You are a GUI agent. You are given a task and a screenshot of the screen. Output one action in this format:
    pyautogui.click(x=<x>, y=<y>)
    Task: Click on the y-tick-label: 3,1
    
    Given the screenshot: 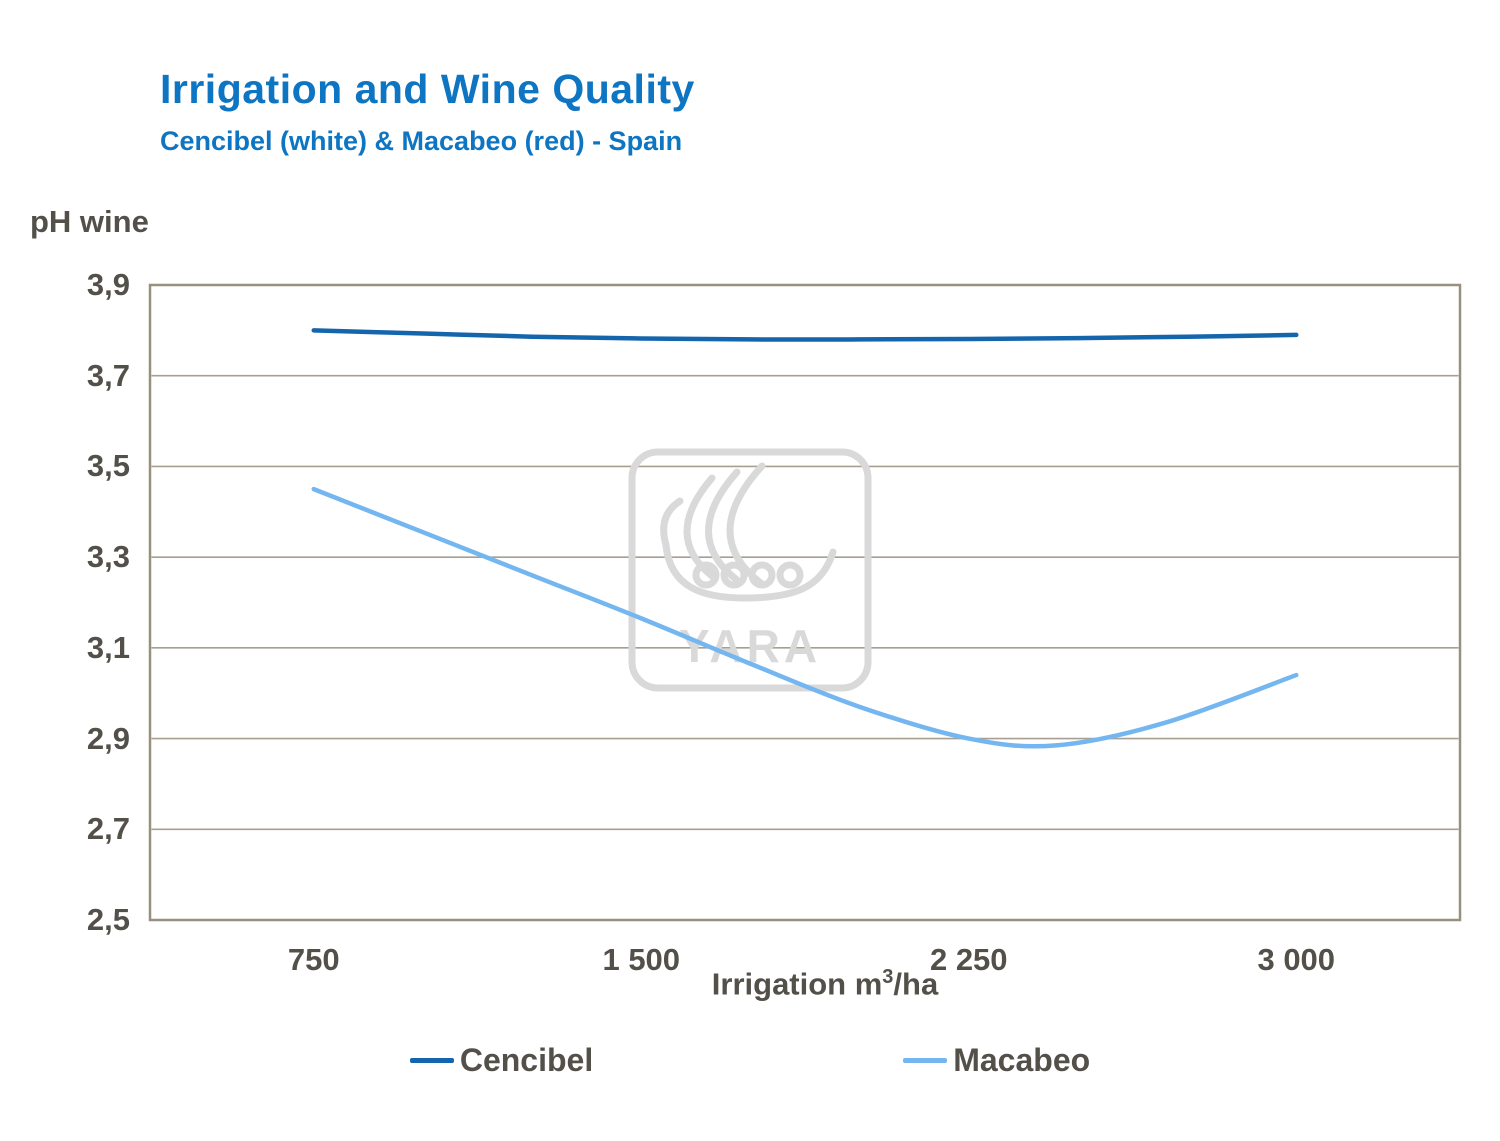 What is the action you would take?
    pyautogui.click(x=108, y=647)
    